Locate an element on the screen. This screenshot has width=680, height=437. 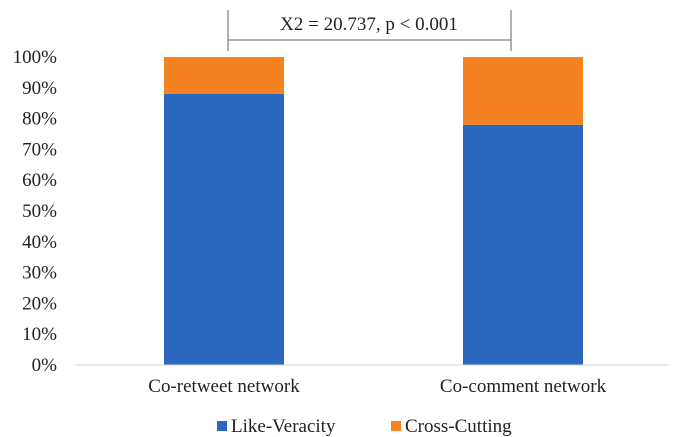
legend-swatch-cross-cutting is located at coordinates (396, 426).